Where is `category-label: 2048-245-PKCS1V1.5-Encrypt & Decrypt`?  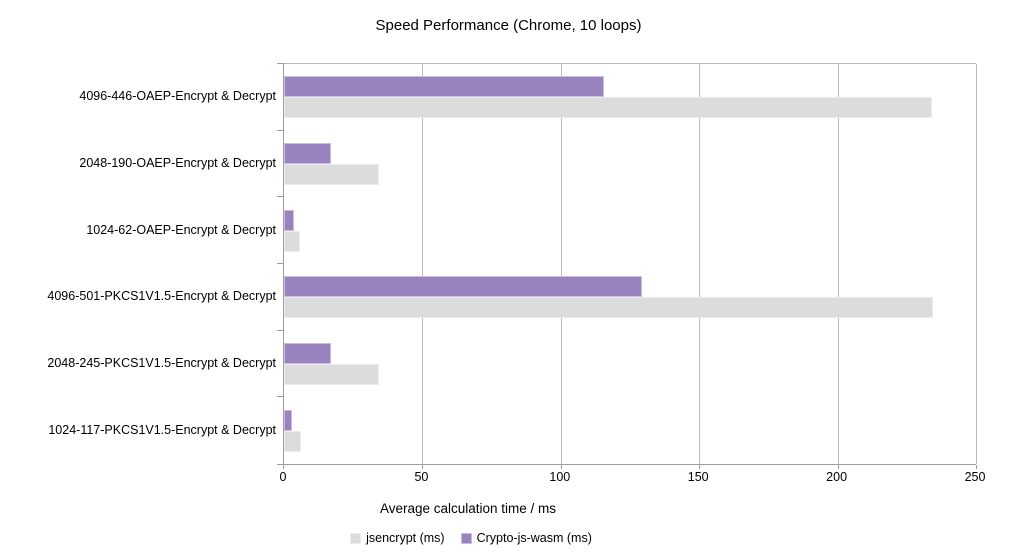
category-label: 2048-245-PKCS1V1.5-Encrypt & Decrypt is located at coordinates (161, 363).